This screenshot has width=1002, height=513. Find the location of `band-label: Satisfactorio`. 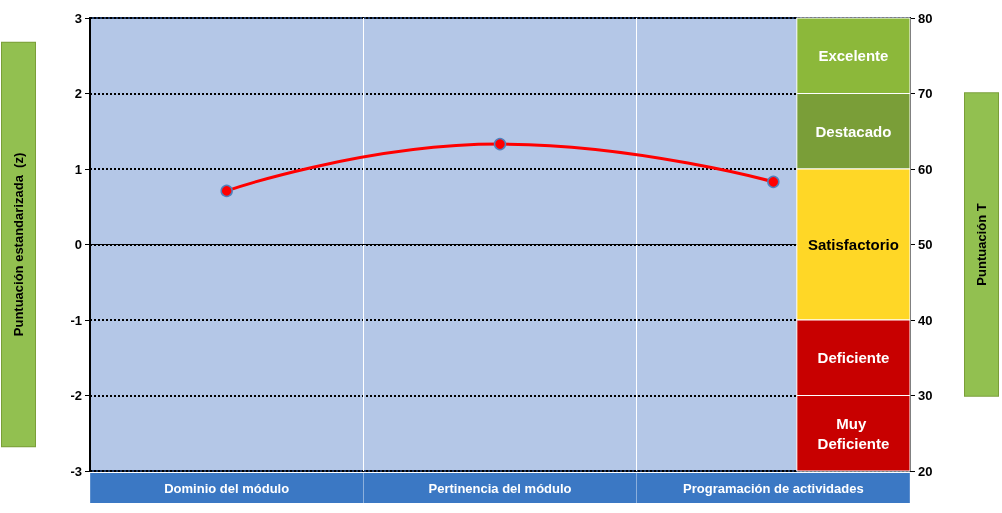

band-label: Satisfactorio is located at coordinates (853, 244).